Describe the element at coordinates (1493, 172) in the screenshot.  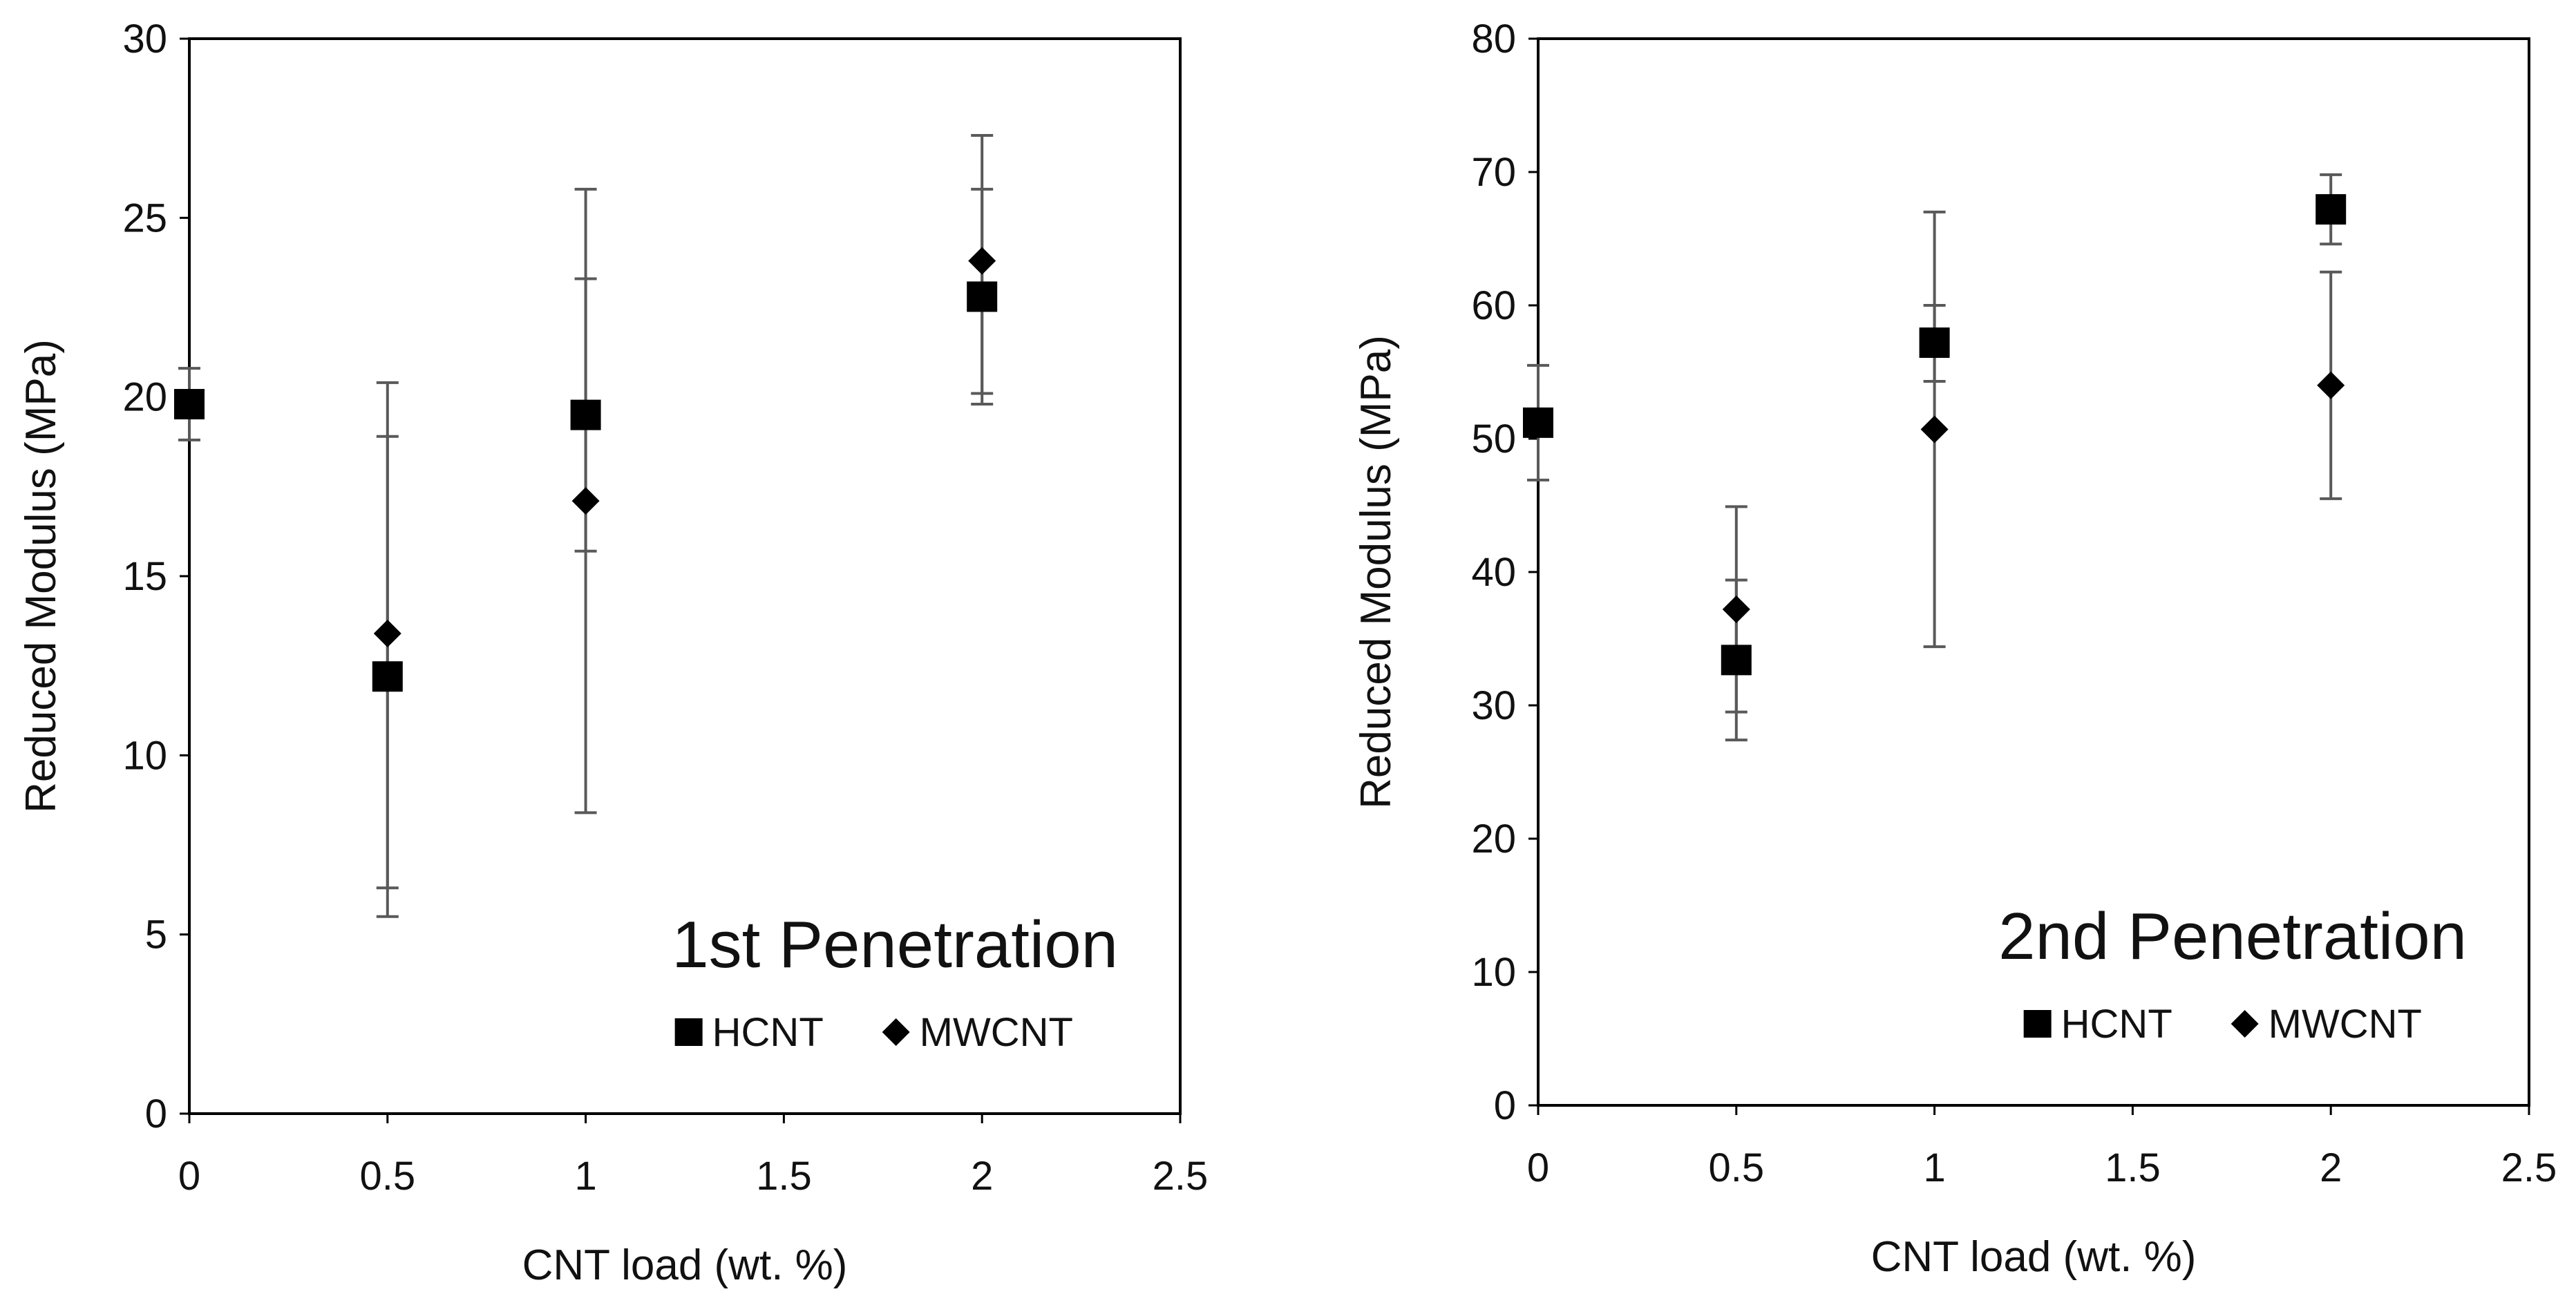
I see `y-tick-label: 70` at that location.